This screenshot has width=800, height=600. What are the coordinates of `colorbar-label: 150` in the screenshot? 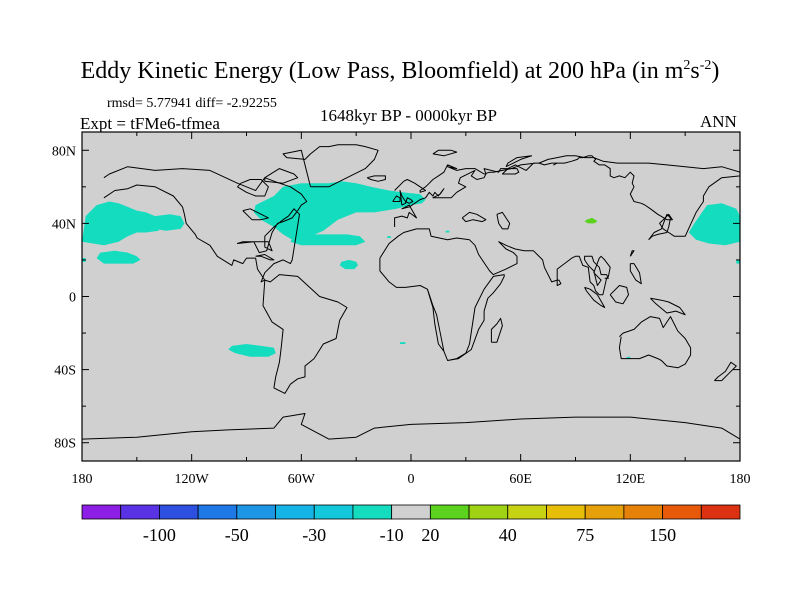 It's located at (662, 535).